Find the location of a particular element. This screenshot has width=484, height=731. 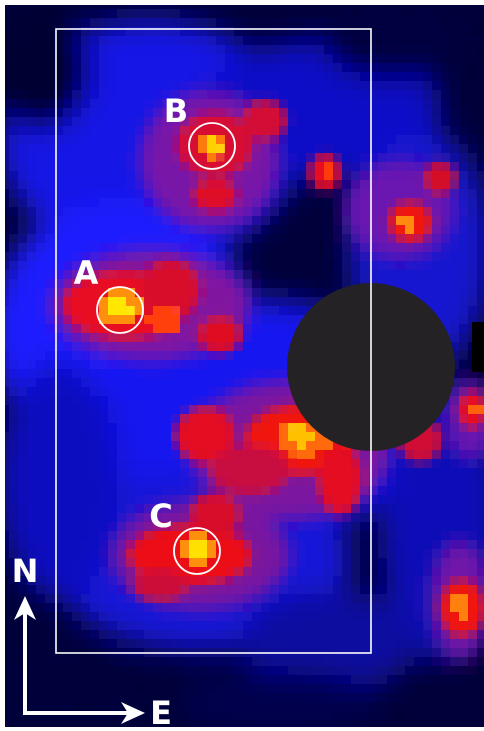

source-marker-a: A is located at coordinates (109, 294).